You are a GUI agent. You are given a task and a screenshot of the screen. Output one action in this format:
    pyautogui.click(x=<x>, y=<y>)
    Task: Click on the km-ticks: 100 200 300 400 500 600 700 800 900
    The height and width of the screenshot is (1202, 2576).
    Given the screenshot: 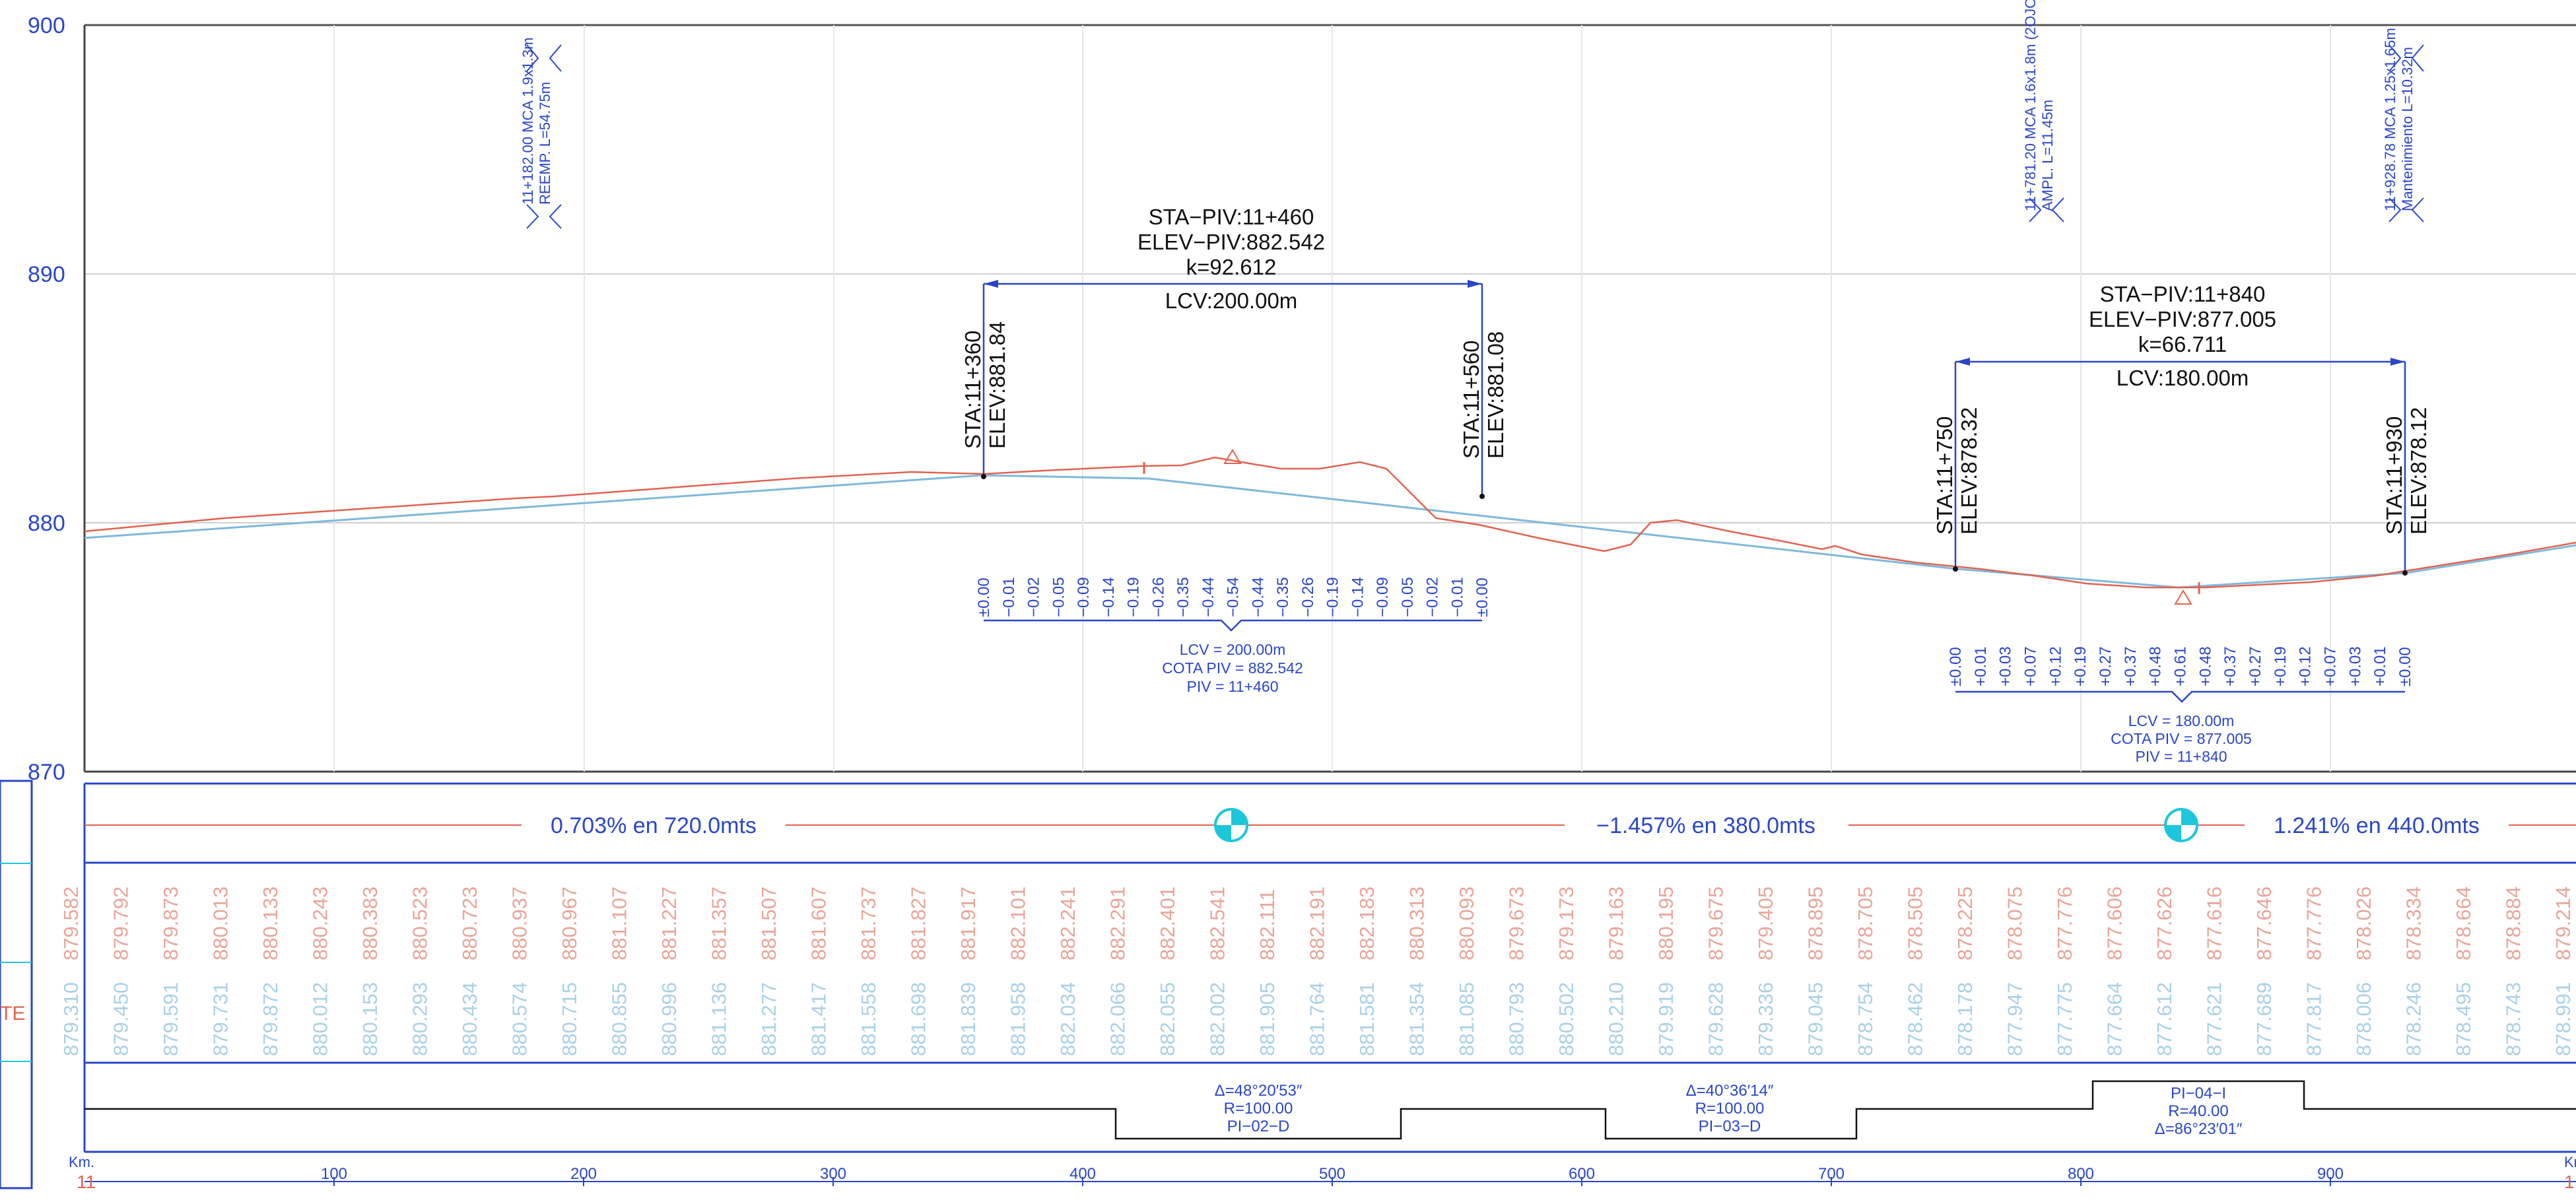 What is the action you would take?
    pyautogui.click(x=1332, y=1175)
    